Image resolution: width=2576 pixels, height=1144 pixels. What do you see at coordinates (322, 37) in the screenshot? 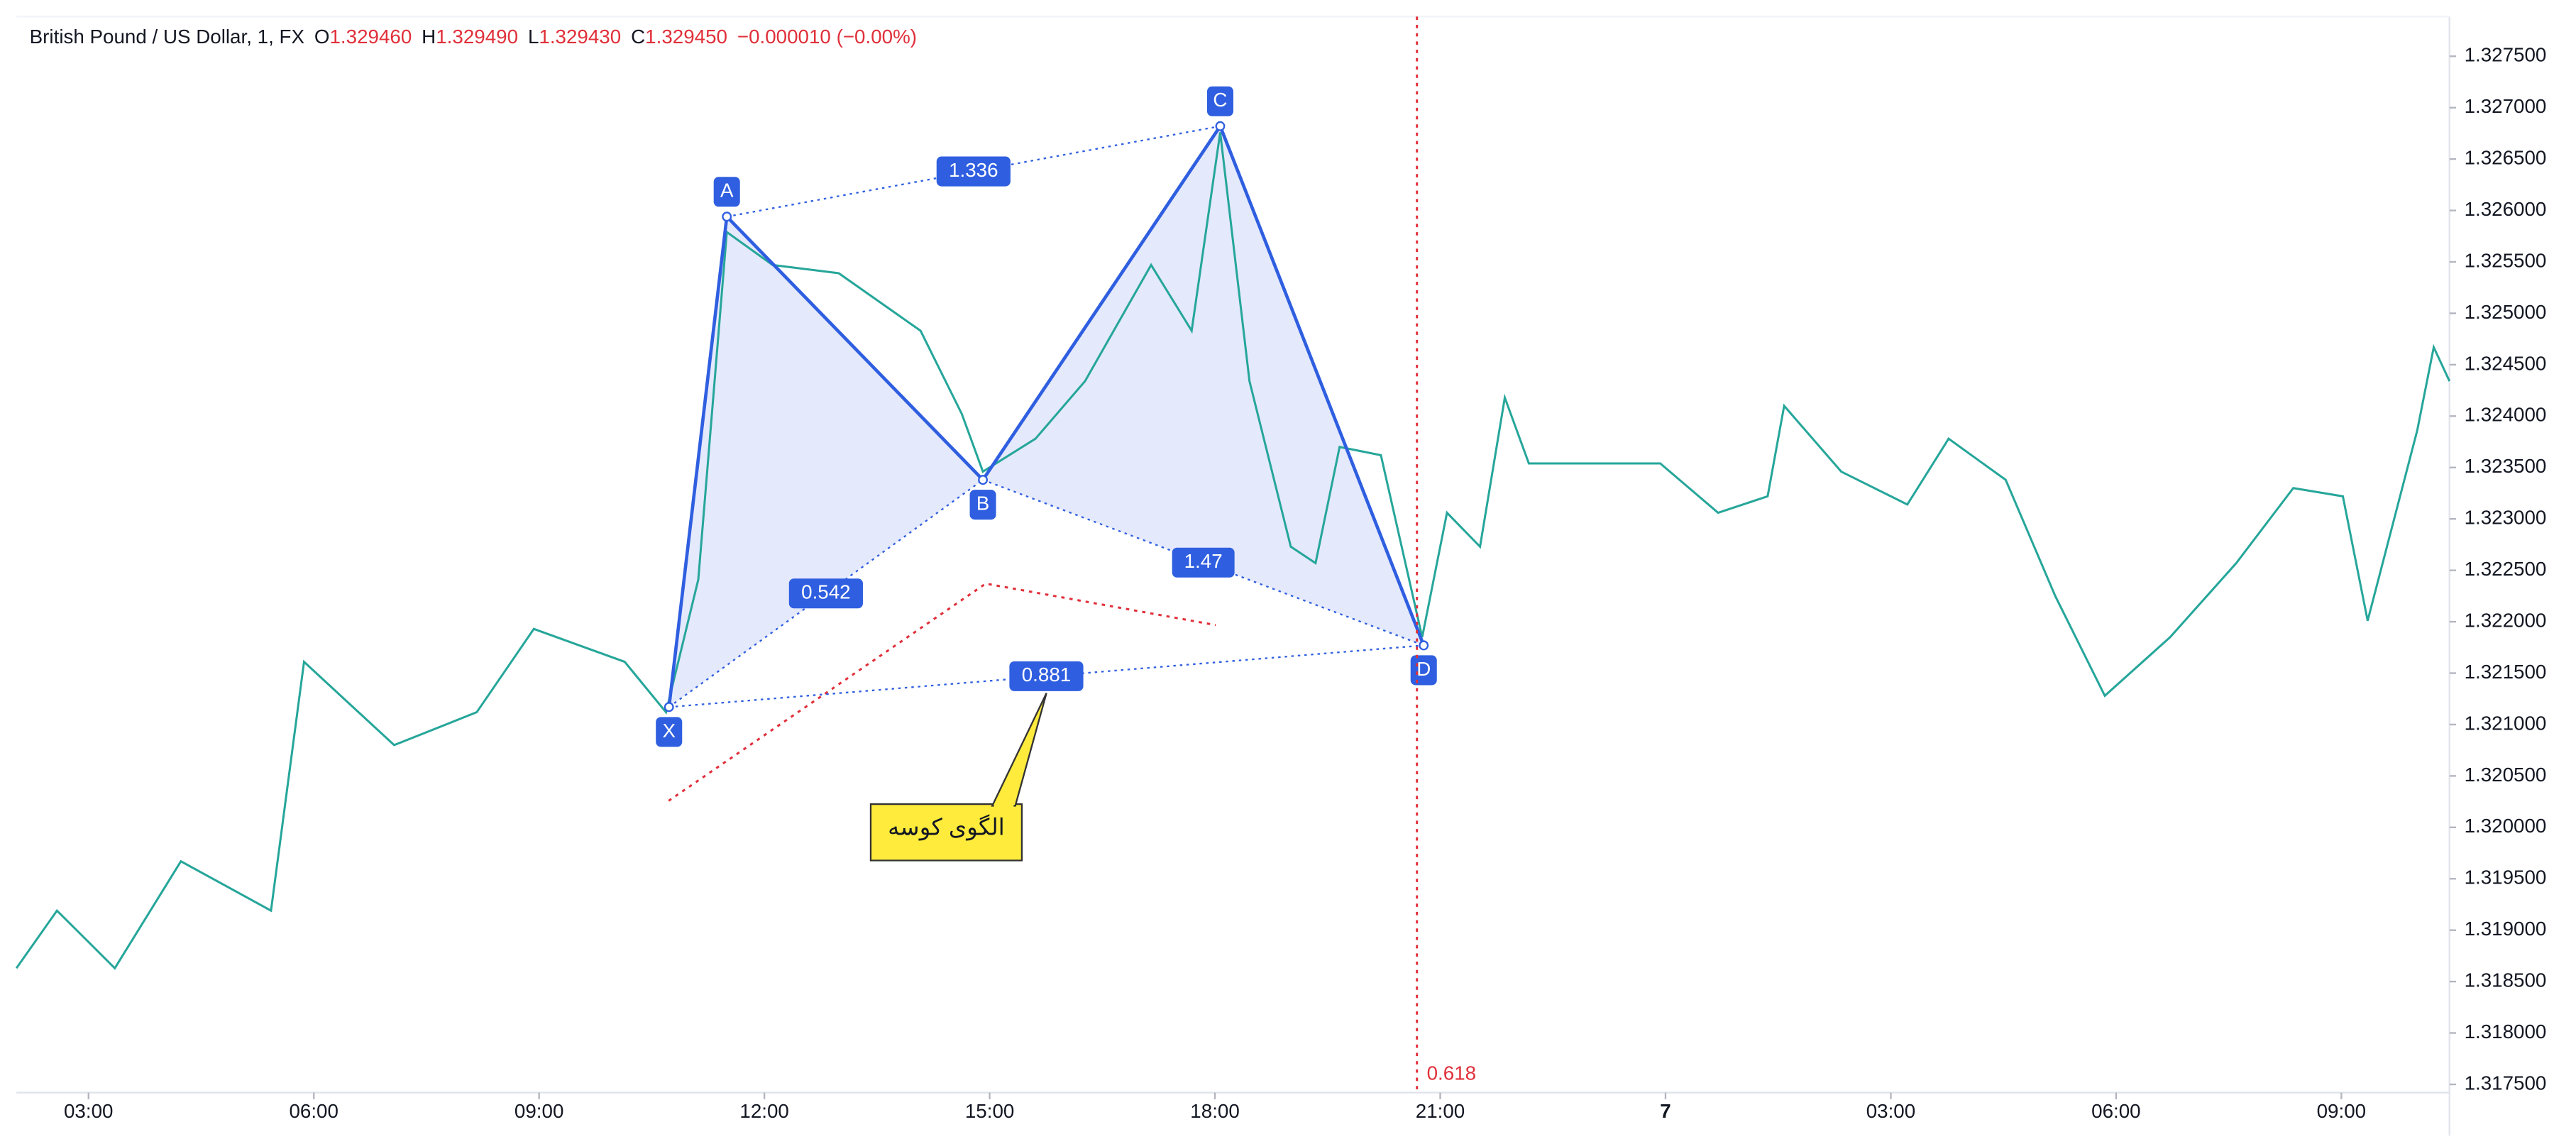
I see `ohlc-key: O` at bounding box center [322, 37].